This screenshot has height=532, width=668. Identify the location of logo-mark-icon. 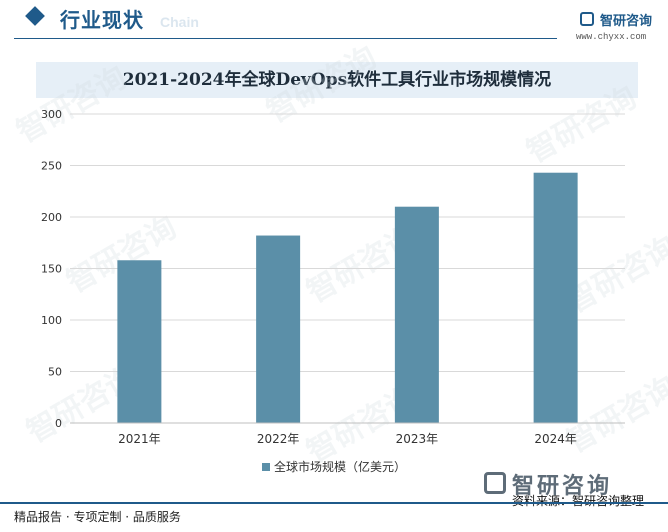
(587, 19).